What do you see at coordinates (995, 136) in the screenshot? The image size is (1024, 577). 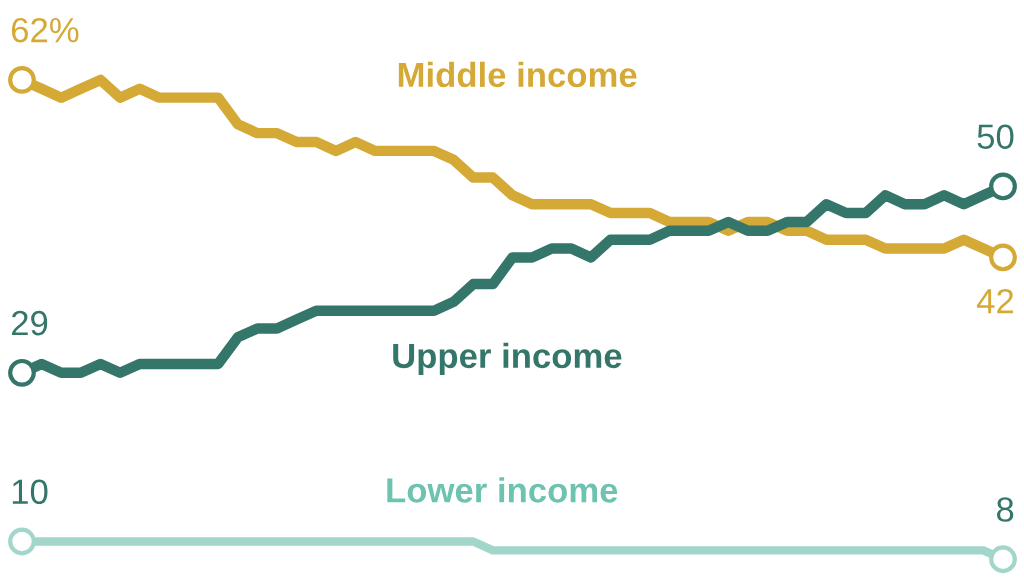 I see `data-label: 50` at bounding box center [995, 136].